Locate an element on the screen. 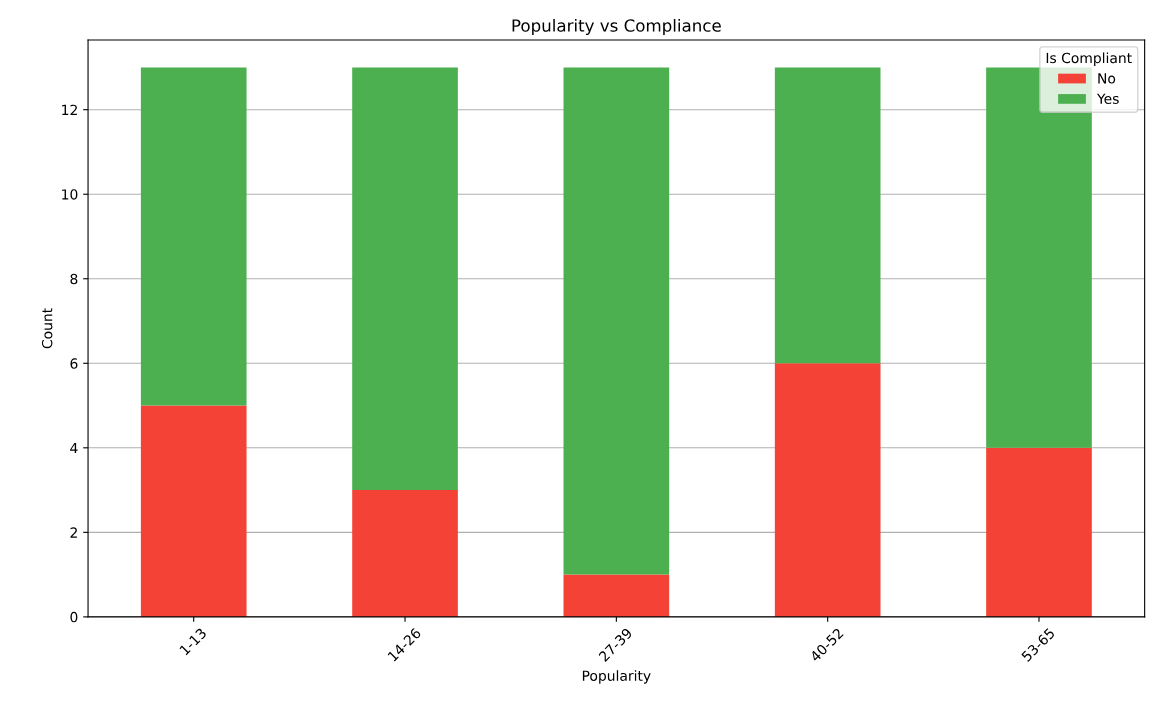 This screenshot has height=701, width=1174. y-axis-title: Count is located at coordinates (47, 328).